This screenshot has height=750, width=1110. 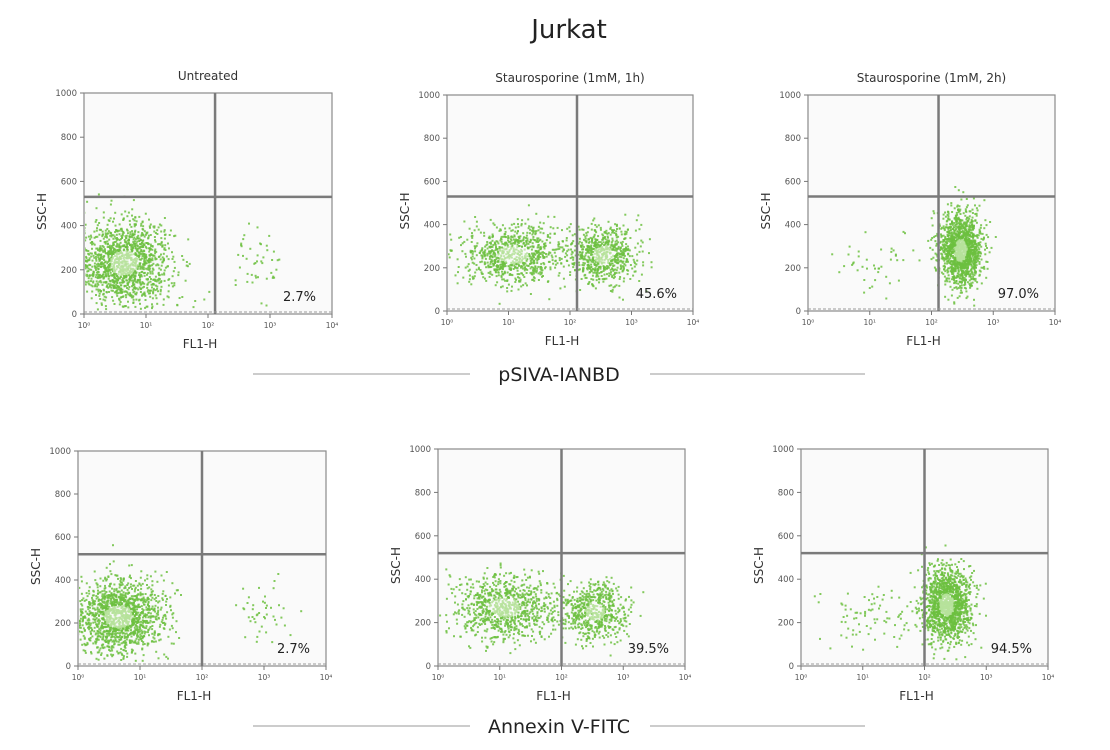 What do you see at coordinates (208, 325) in the screenshot?
I see `x-tick-label: 10²` at bounding box center [208, 325].